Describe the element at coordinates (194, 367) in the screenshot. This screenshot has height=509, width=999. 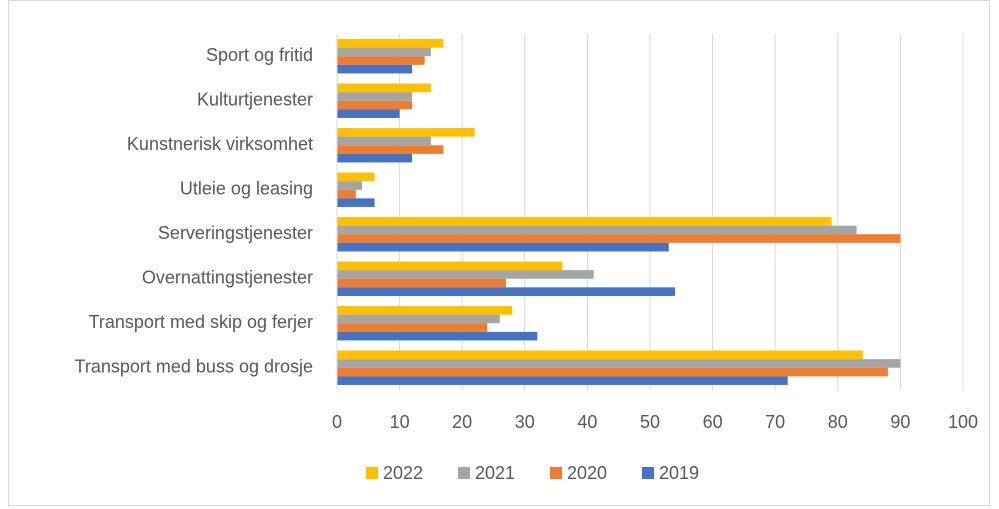
I see `y-tick-label: Transport med buss og drosje` at that location.